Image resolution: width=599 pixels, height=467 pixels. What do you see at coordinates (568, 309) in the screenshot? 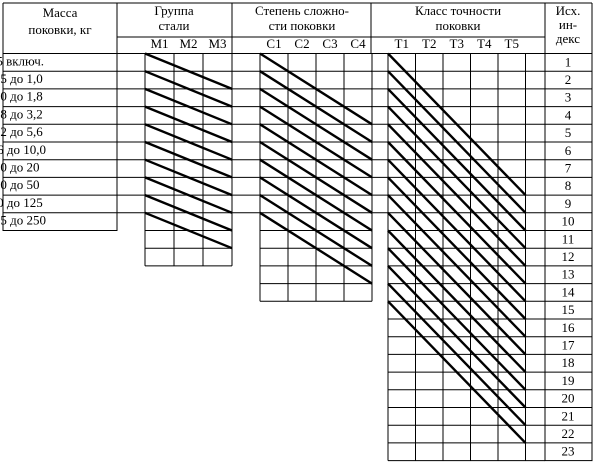
I see `index-label: 15` at bounding box center [568, 309].